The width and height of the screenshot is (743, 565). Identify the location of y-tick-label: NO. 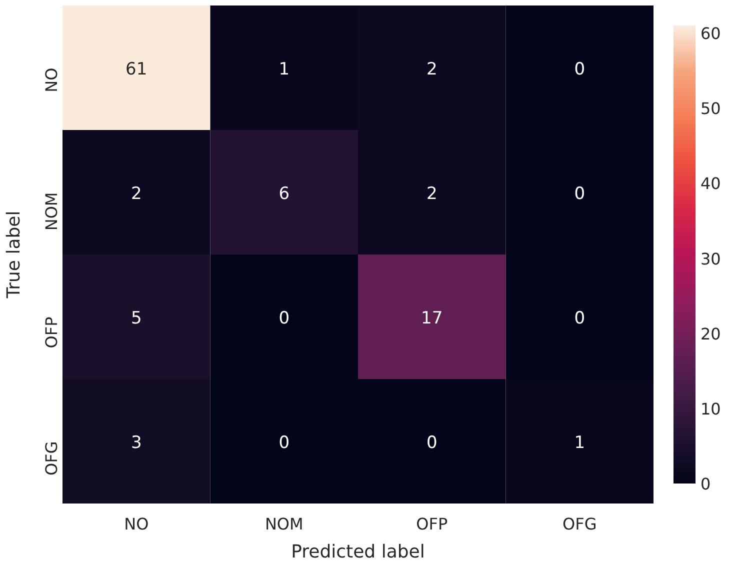
(51, 80).